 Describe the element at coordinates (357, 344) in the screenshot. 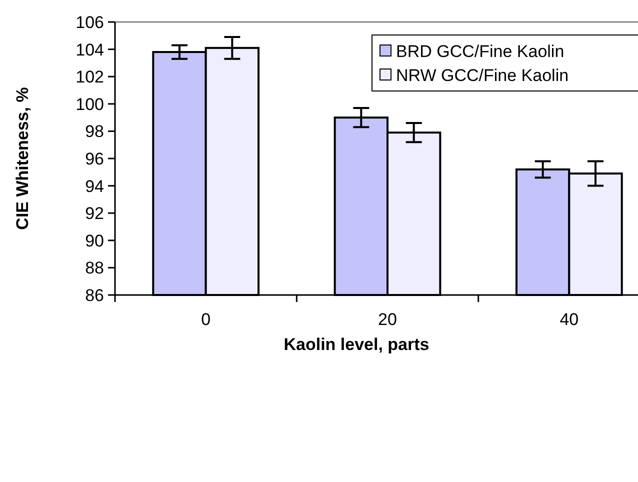

I see `x-axis-title: Kaolin level, parts` at that location.